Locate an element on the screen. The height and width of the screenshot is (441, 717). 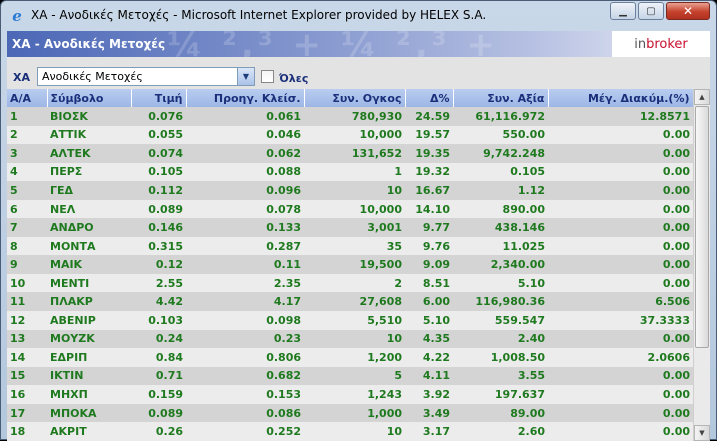
table-row: 9 ΜΑΙΚ 0.12 0.11 19,500 9.09 2,340.00 0.00 is located at coordinates (350, 264).